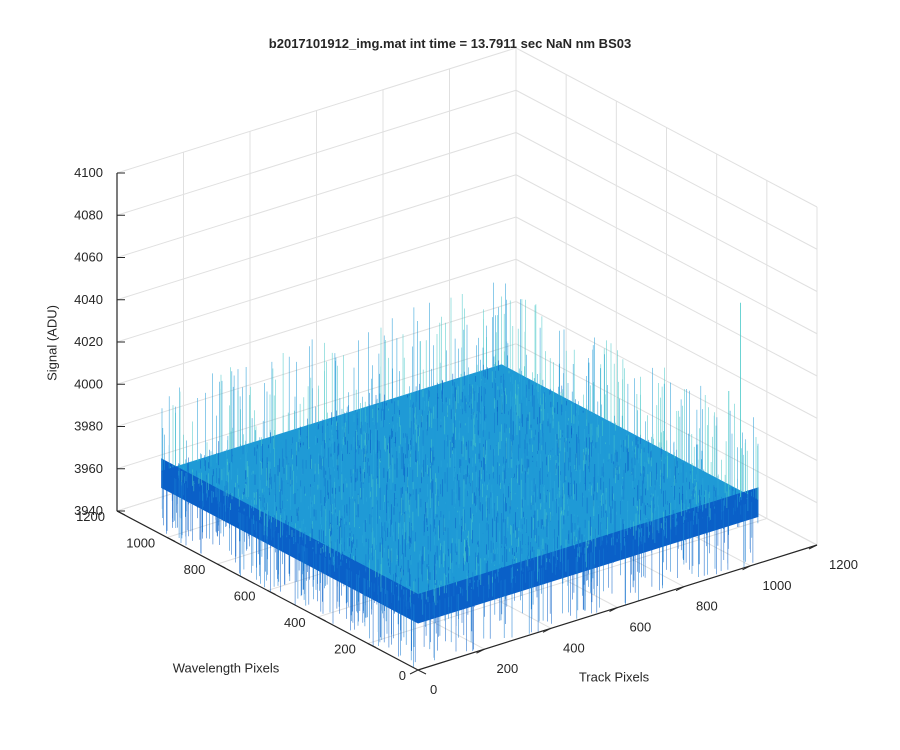  What do you see at coordinates (140, 543) in the screenshot?
I see `x-tick-label: 1000` at bounding box center [140, 543].